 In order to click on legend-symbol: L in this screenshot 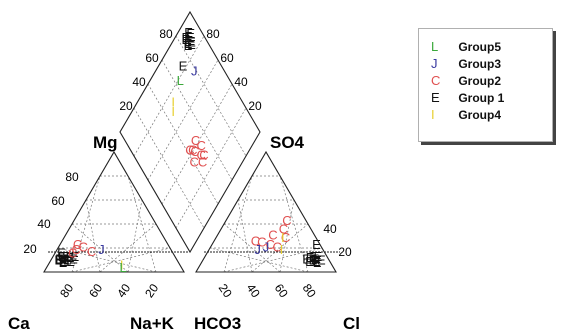, I will do `click(435, 46)`.